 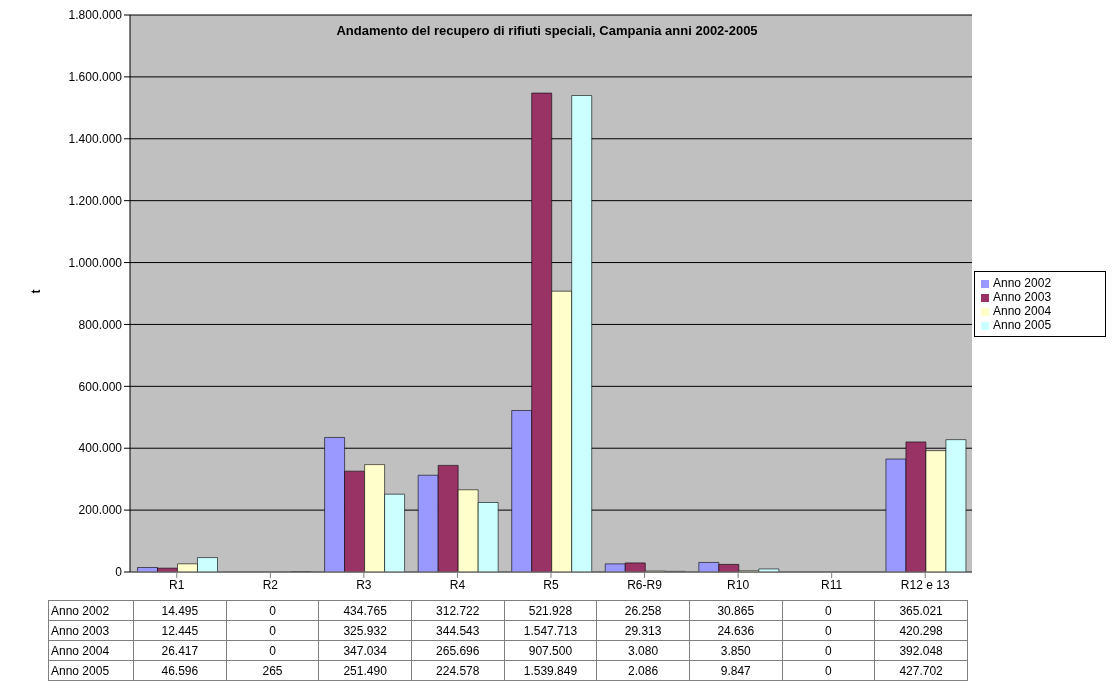 What do you see at coordinates (1022, 283) in the screenshot?
I see `legend-label: Anno 2002` at bounding box center [1022, 283].